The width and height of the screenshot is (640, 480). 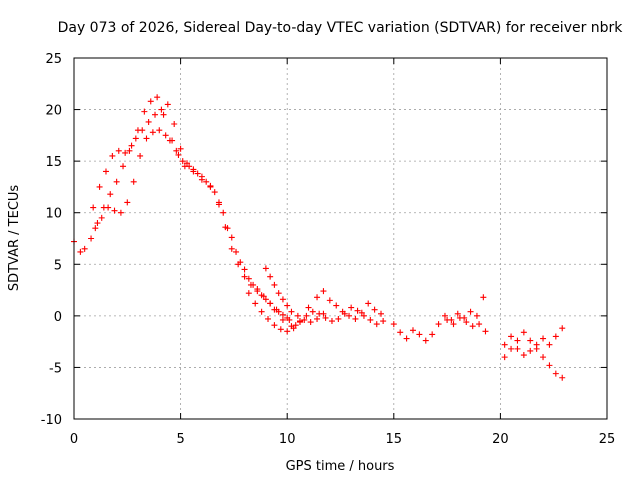 I want to click on y-tick-label: 0, so click(x=58, y=317).